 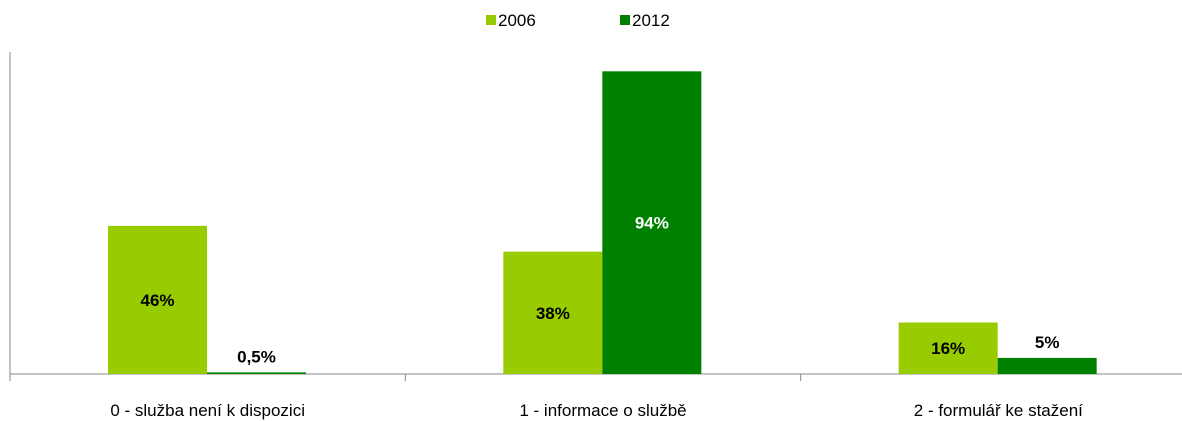 I want to click on data-label-2012-0: 0,5%, so click(x=256, y=356).